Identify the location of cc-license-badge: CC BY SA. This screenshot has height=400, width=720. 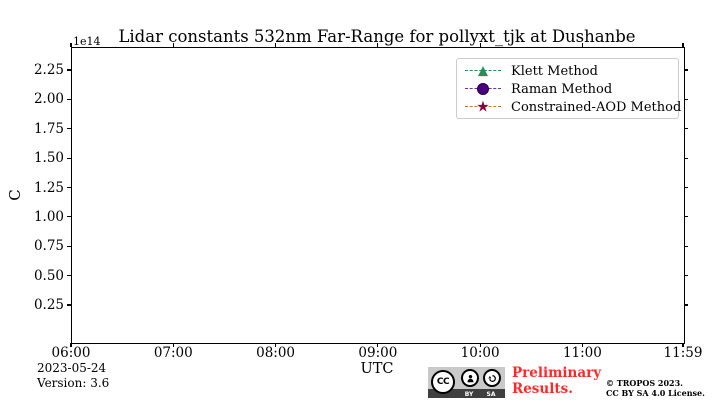
(466, 382).